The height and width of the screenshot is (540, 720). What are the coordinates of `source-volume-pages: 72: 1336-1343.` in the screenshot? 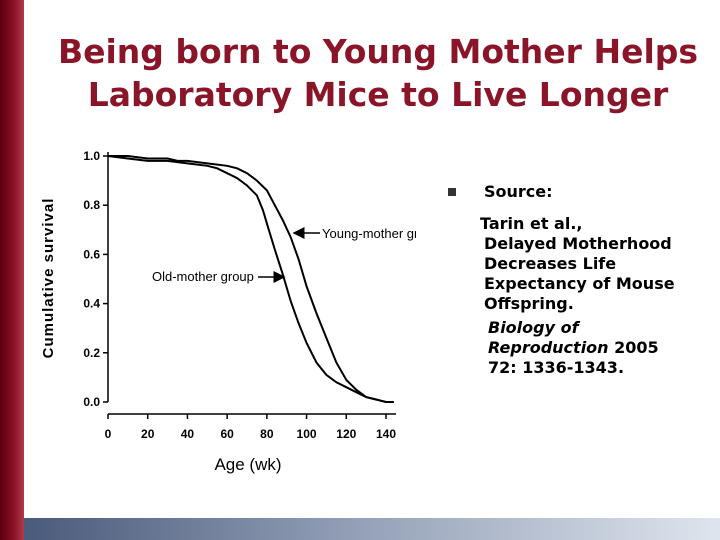 It's located at (556, 367).